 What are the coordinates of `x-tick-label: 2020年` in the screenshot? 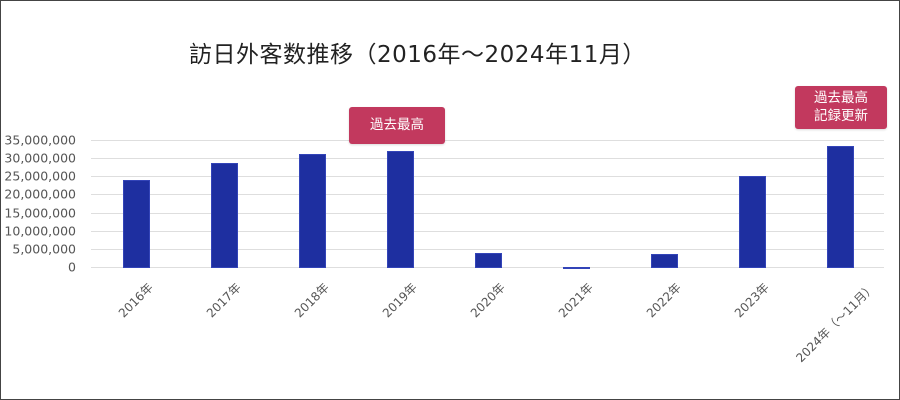 It's located at (487, 300).